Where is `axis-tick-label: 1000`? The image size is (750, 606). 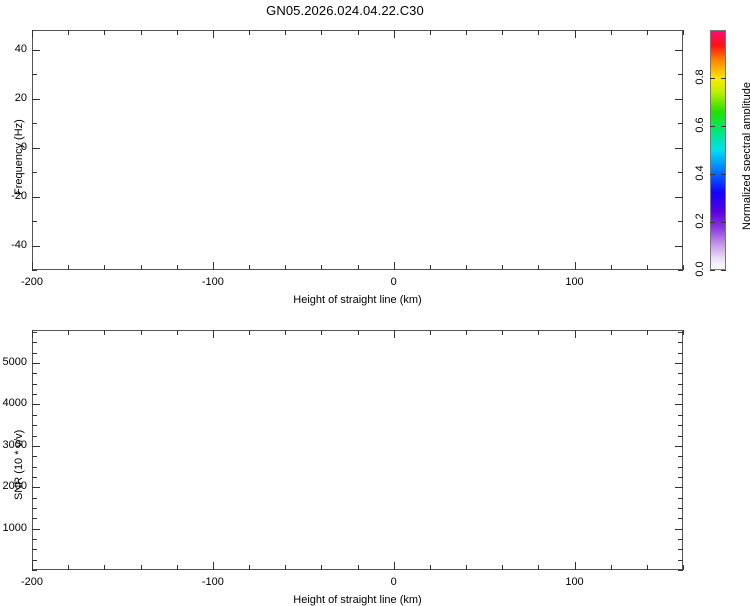 axis-tick-label: 1000 is located at coordinates (14, 527).